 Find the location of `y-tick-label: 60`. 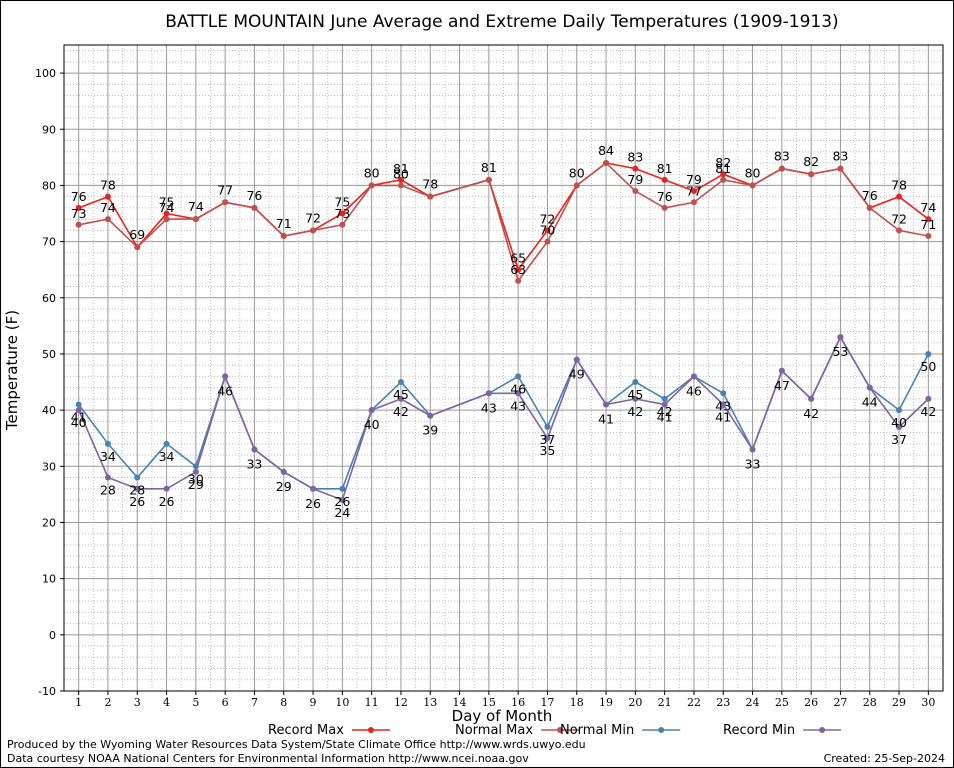

y-tick-label: 60 is located at coordinates (49, 298).